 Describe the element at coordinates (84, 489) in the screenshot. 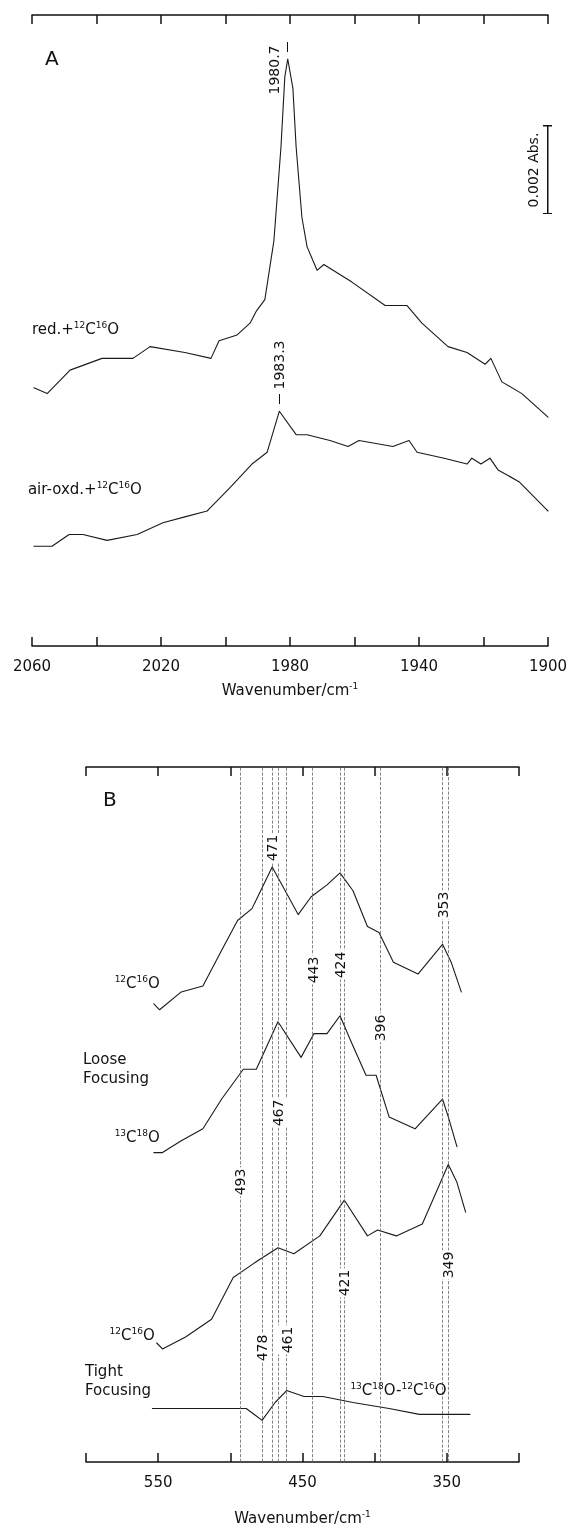

I see `text: air-oxd.+$^{12}$C$^{16}$O` at that location.